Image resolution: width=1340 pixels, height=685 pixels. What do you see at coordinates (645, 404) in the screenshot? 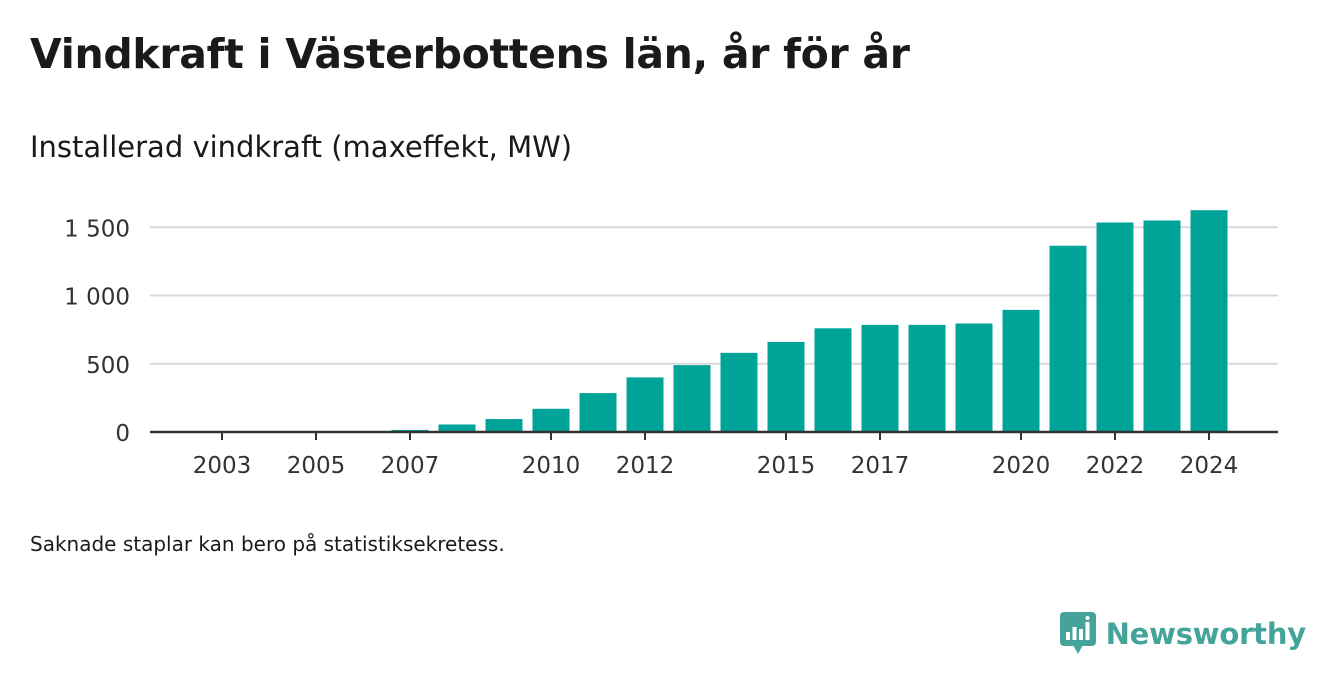
I see `bar-2012` at bounding box center [645, 404].